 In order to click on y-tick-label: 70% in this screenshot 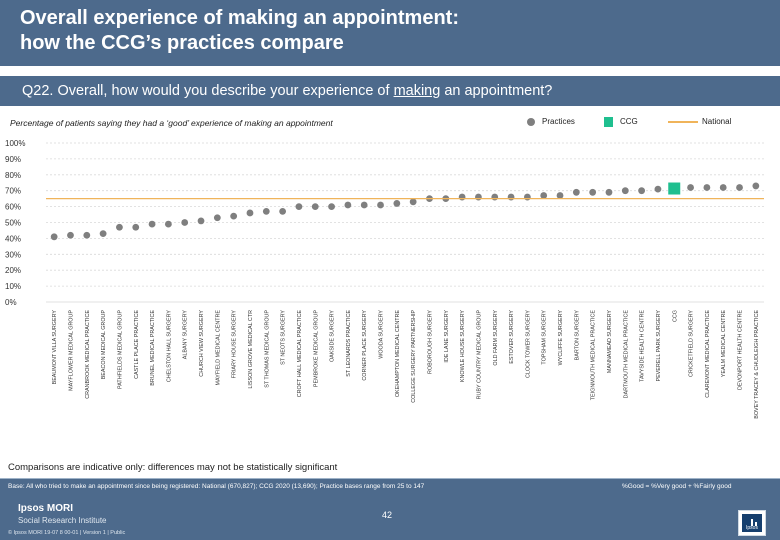, I will do `click(13, 191)`.